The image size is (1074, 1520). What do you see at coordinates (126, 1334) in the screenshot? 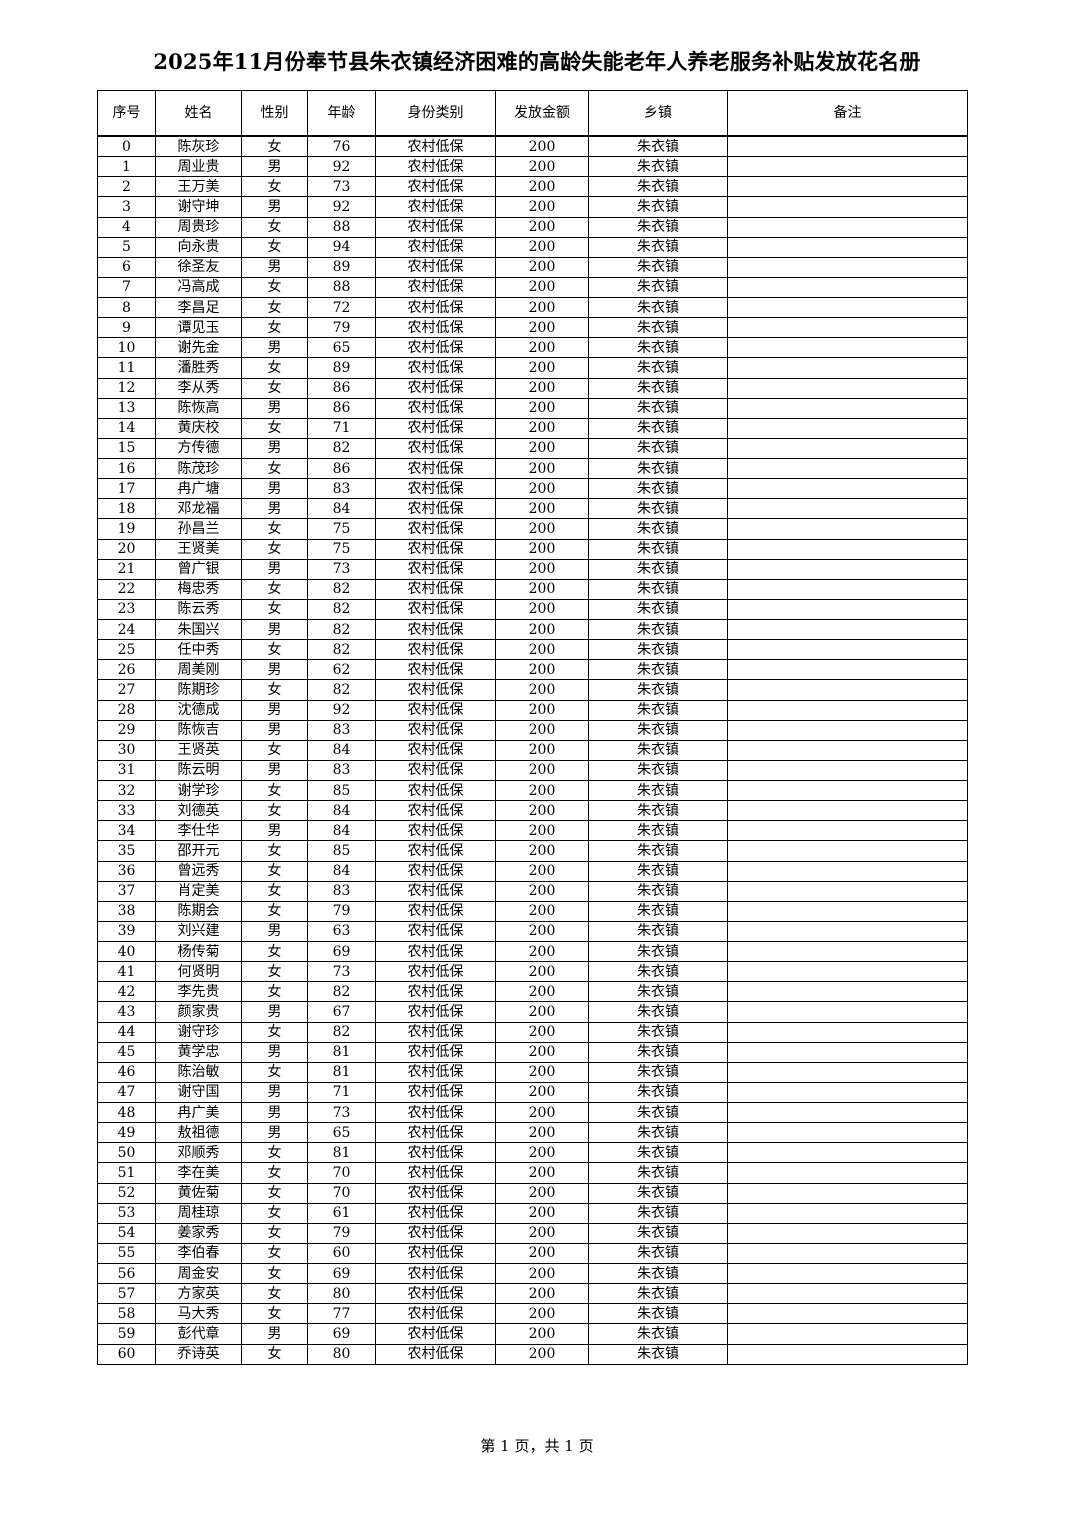
I see `cell-index: 59` at bounding box center [126, 1334].